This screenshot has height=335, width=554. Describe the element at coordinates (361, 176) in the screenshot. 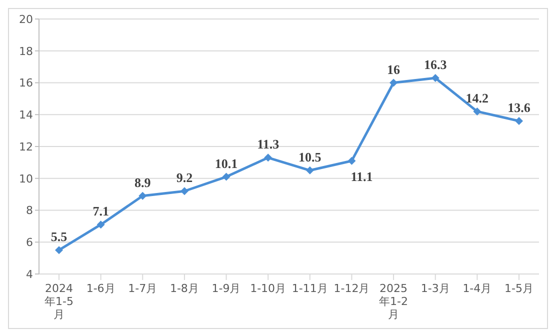

I see `data-label: 11.1` at that location.